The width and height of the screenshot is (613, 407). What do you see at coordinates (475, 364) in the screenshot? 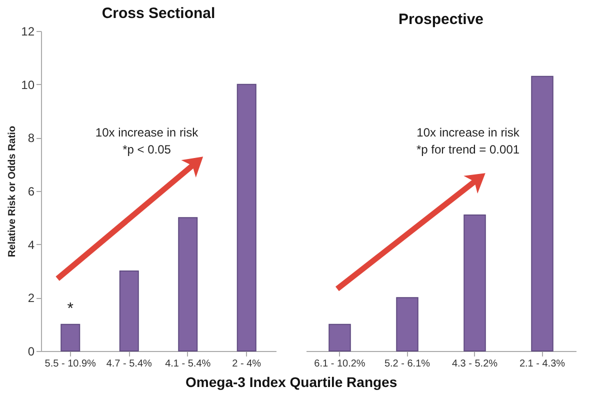
I see `x-tick-label: 4.3 - 5.2%` at bounding box center [475, 364].